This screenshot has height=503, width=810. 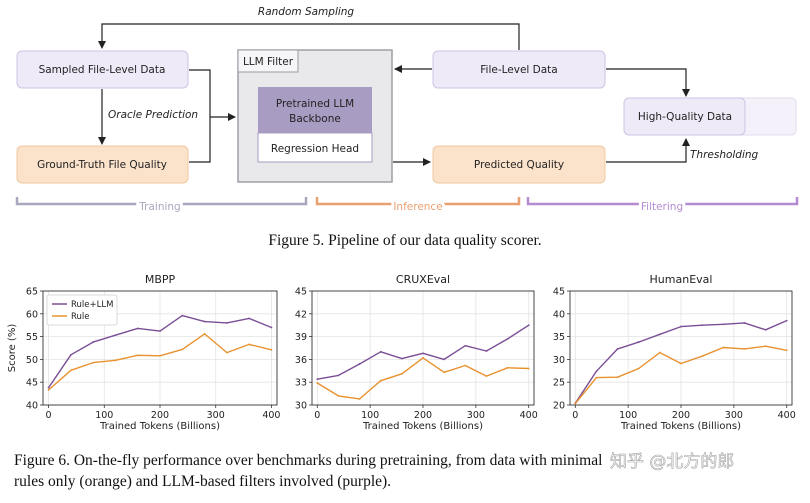 What do you see at coordinates (309, 36) in the screenshot?
I see `random-sampling-arrow` at bounding box center [309, 36].